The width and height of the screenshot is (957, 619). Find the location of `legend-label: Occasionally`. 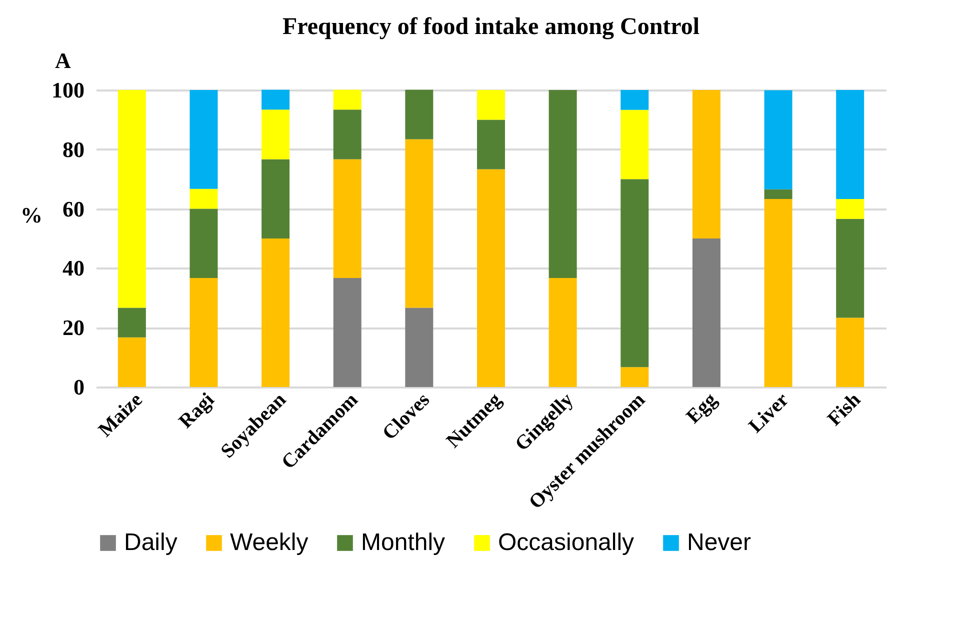

legend-label: Occasionally is located at coordinates (566, 542).